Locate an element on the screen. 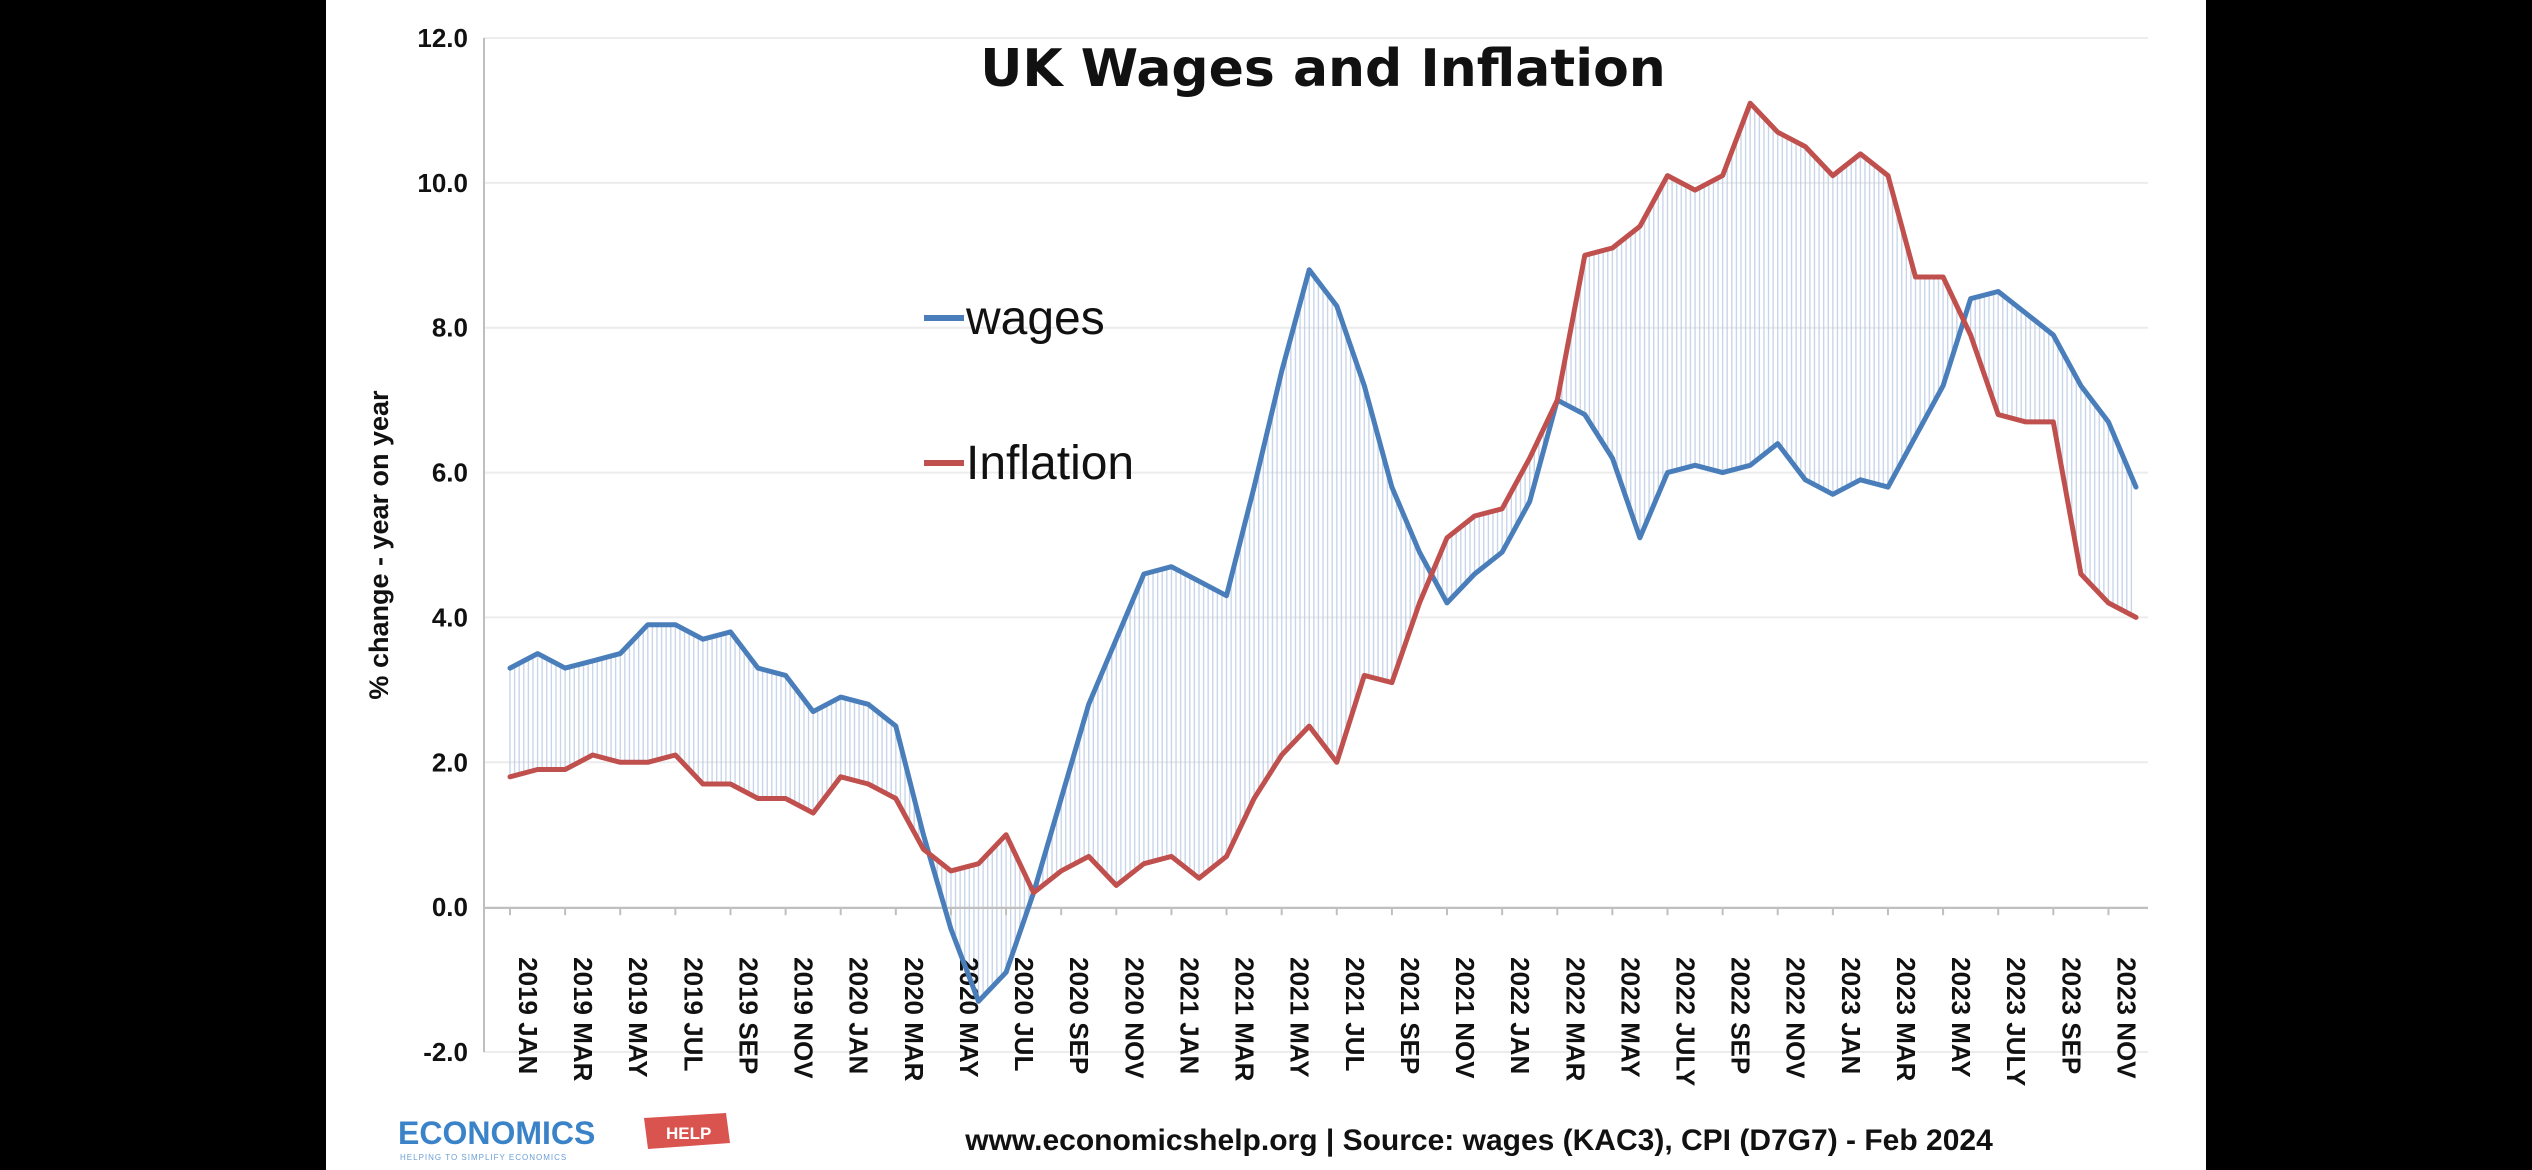 The width and height of the screenshot is (2532, 1170). legend-item-wages: wages is located at coordinates (1014, 318).